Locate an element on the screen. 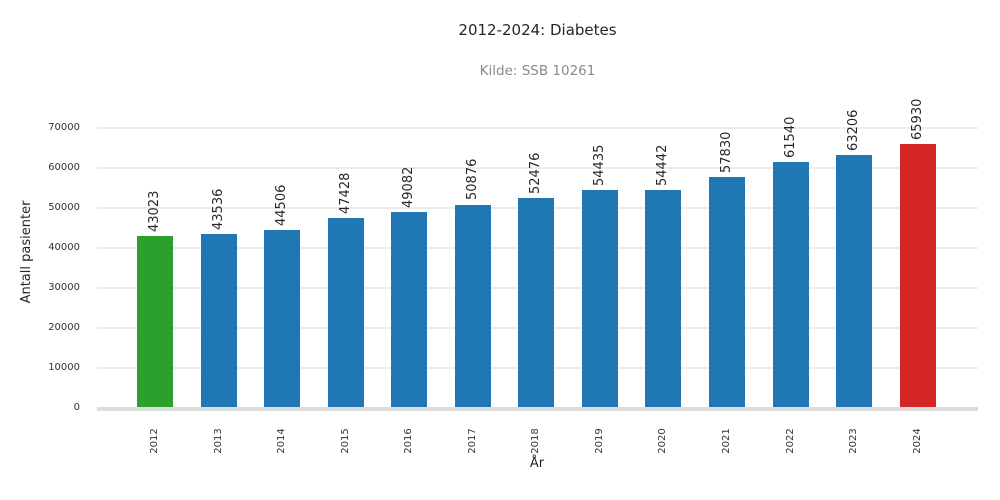 This screenshot has width=1000, height=500. bar-value-label-2014: 44506 is located at coordinates (282, 205).